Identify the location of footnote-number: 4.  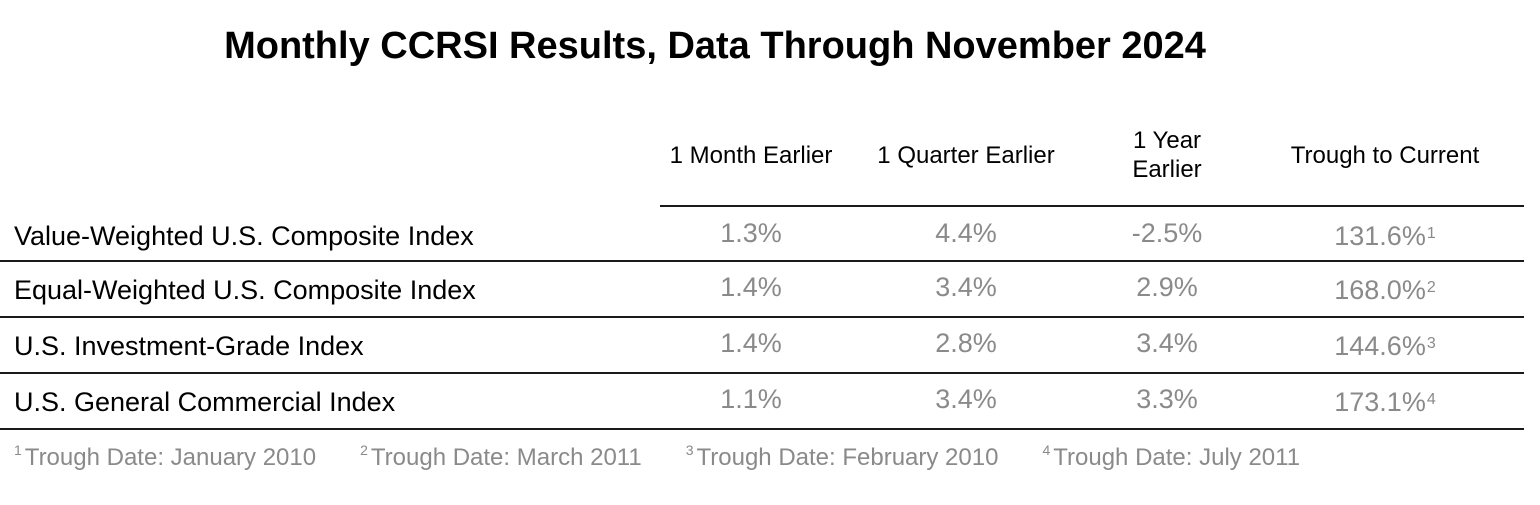
(1046, 450).